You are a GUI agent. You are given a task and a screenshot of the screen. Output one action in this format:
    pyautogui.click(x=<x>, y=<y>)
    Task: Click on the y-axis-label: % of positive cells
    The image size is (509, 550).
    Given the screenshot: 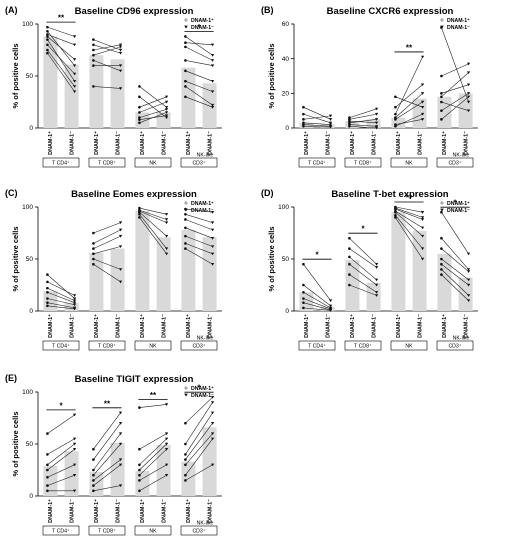 What is the action you would take?
    pyautogui.click(x=15, y=75)
    